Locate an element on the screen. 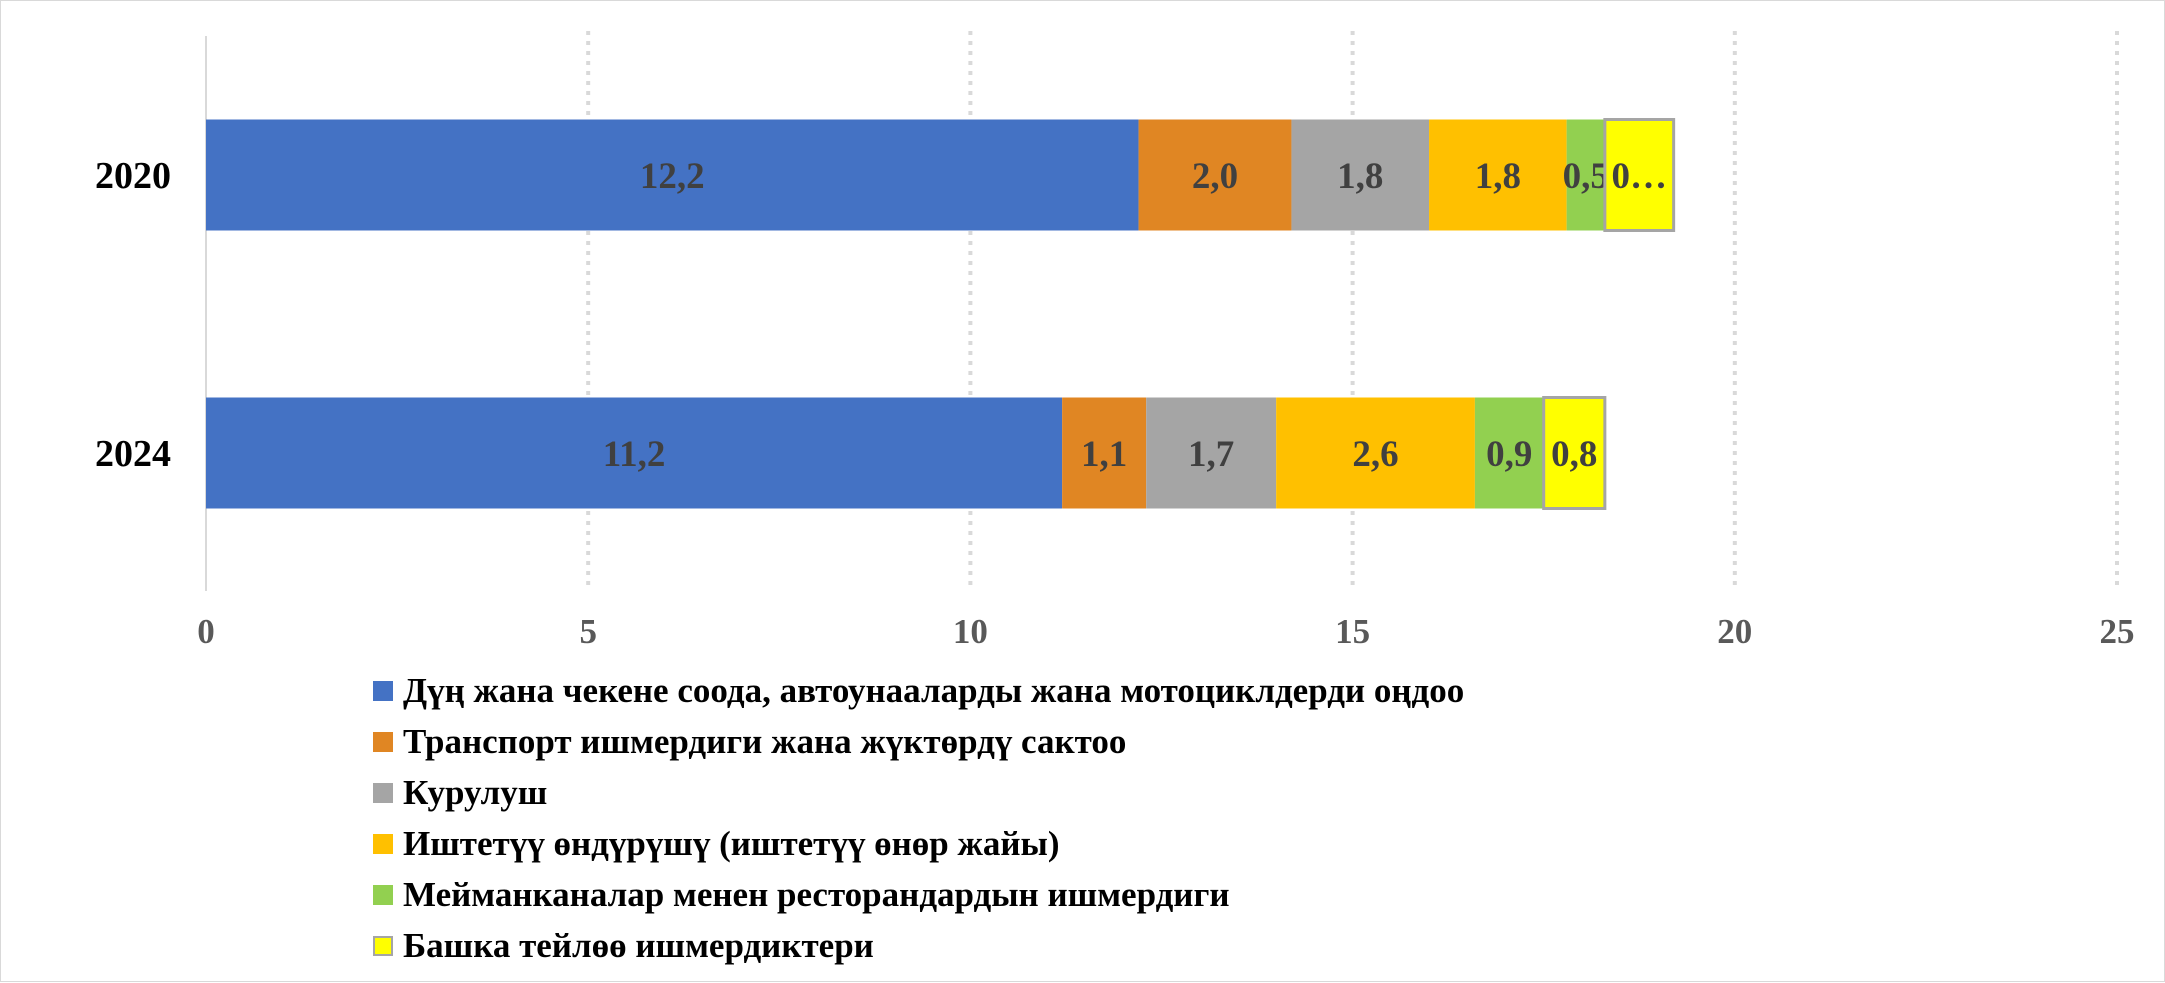 The height and width of the screenshot is (983, 2165). x-tick-label: 25 is located at coordinates (2117, 631).